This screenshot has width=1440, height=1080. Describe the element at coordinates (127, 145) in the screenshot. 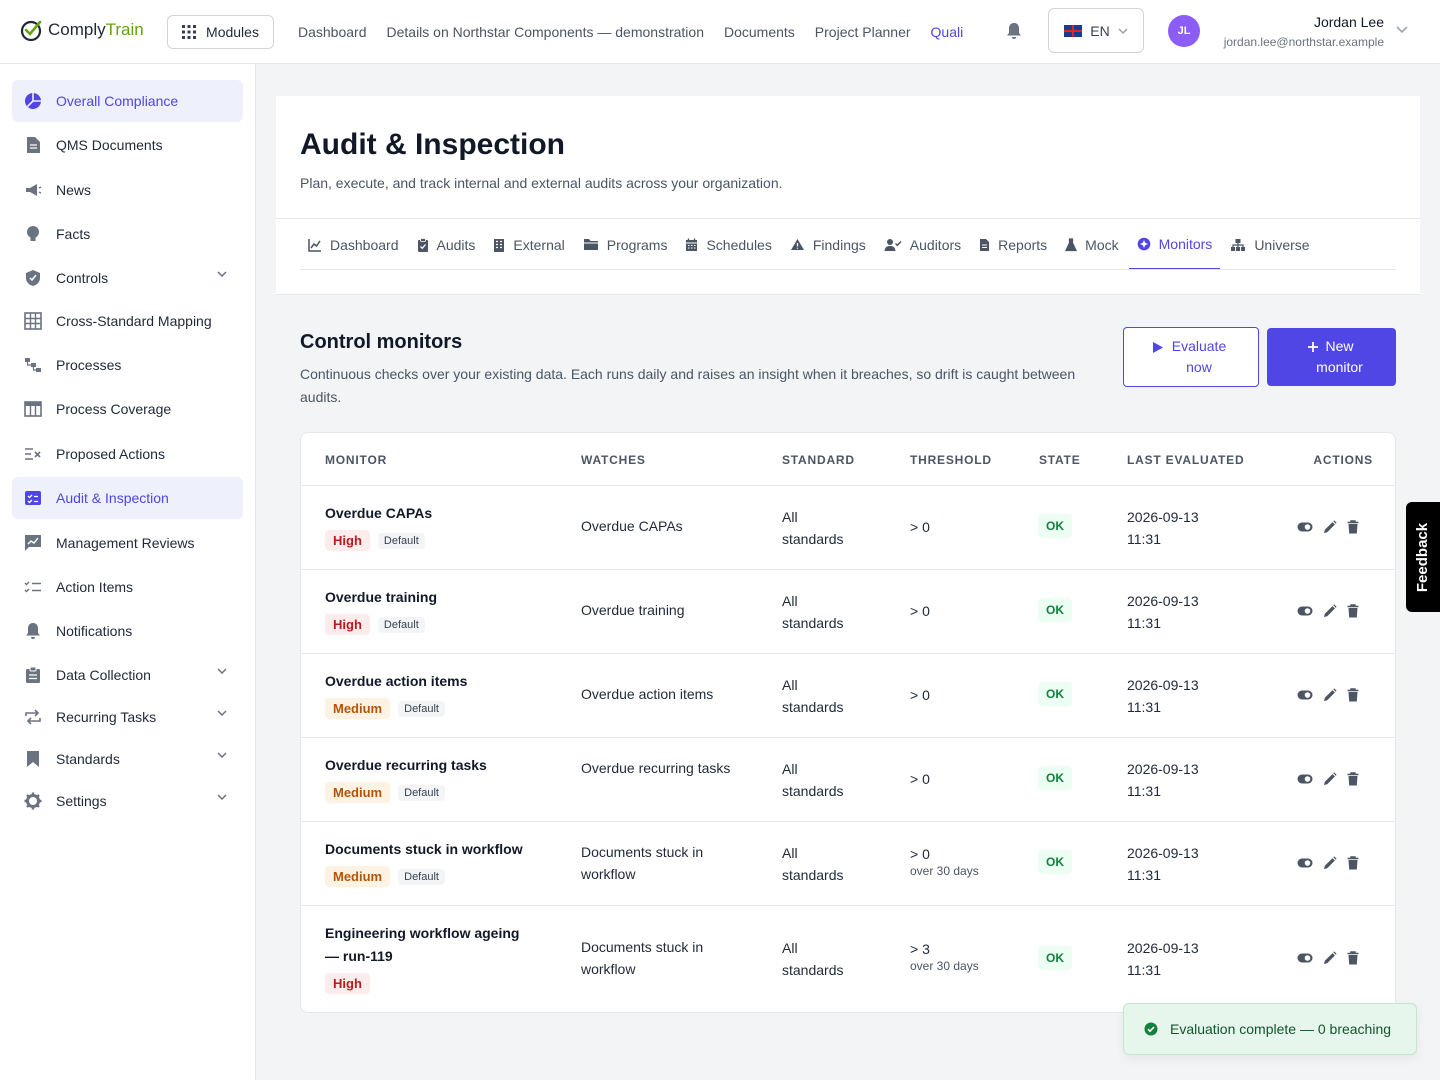

I see `sidebar-item-qms-documents: QMS Documents` at that location.